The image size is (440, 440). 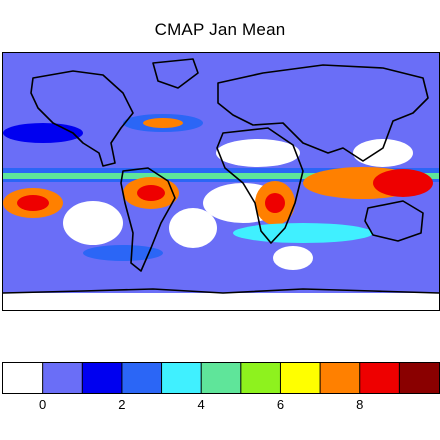 I want to click on coast-australia, so click(x=394, y=221).